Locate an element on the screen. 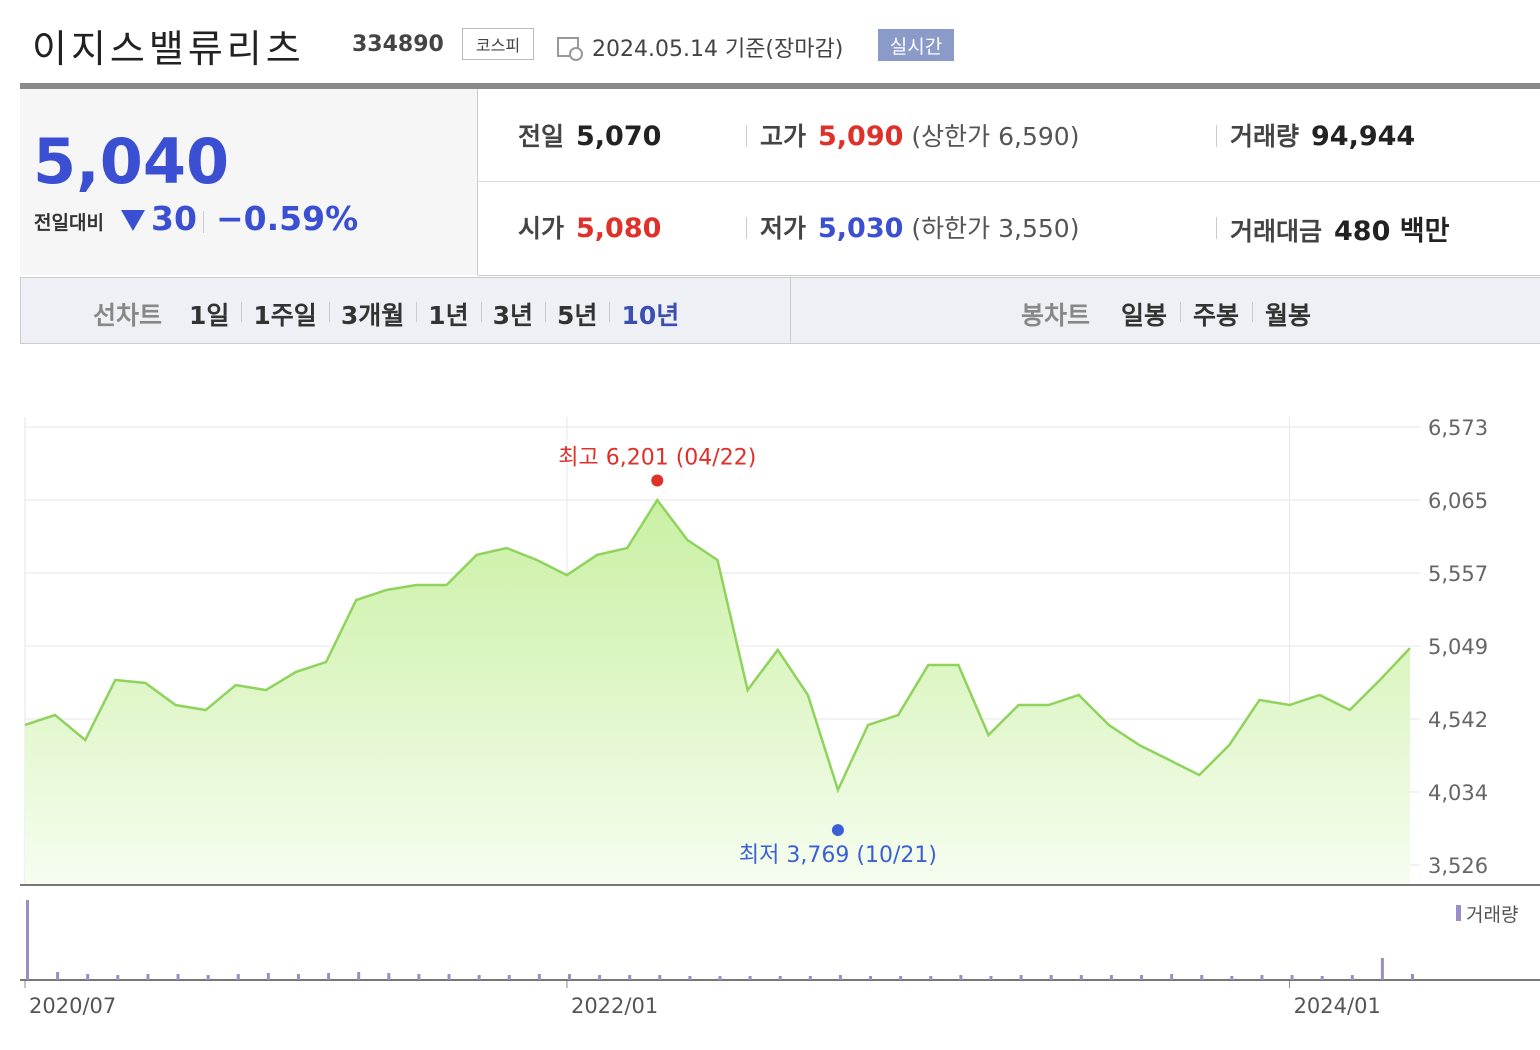 Image resolution: width=1540 pixels, height=1050 pixels. price: 5,040 is located at coordinates (131, 161).